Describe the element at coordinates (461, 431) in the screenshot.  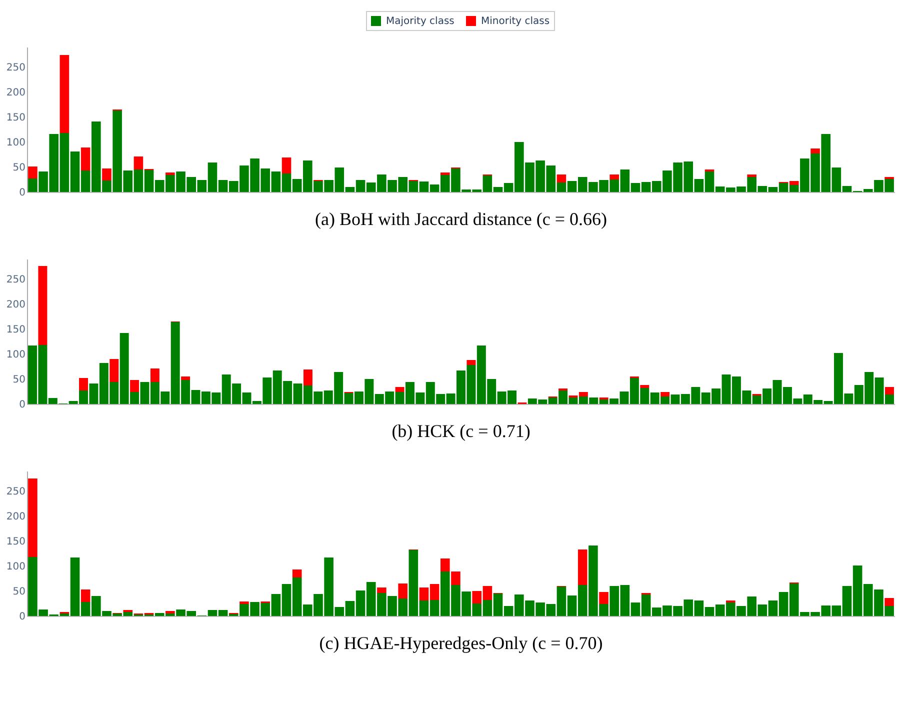
I see `text: (b) HCK (c = 0.71)` at that location.